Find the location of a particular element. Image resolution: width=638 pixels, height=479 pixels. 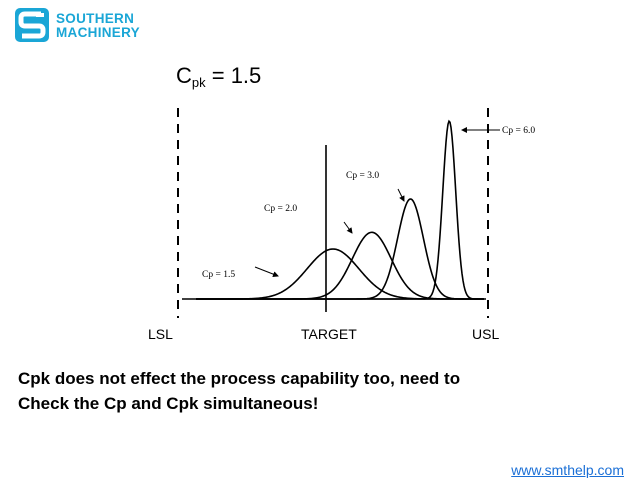

cpk-title: Cpk = 1.5 is located at coordinates (218, 76).